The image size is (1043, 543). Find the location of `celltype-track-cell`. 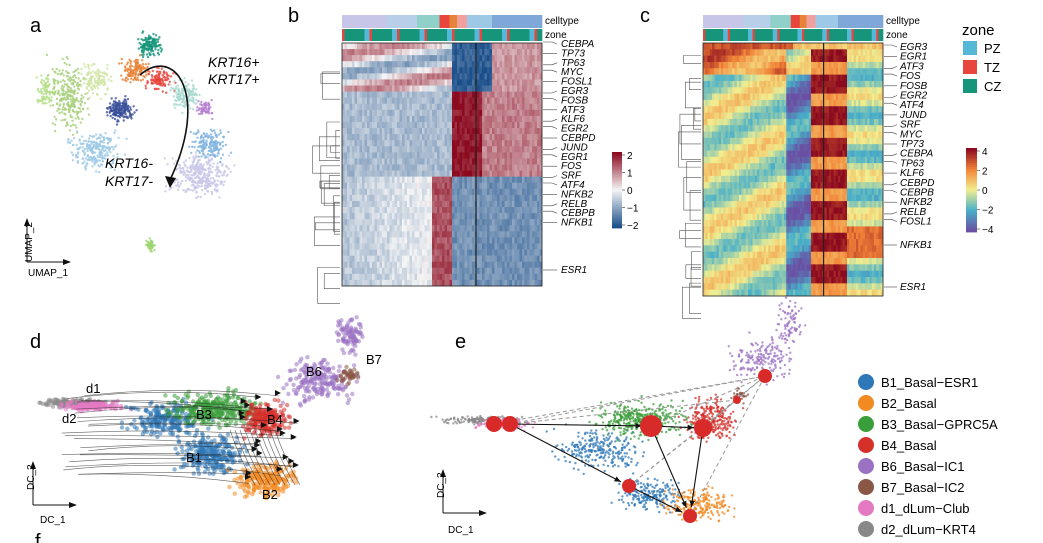

celltype-track-cell is located at coordinates (351, 21).